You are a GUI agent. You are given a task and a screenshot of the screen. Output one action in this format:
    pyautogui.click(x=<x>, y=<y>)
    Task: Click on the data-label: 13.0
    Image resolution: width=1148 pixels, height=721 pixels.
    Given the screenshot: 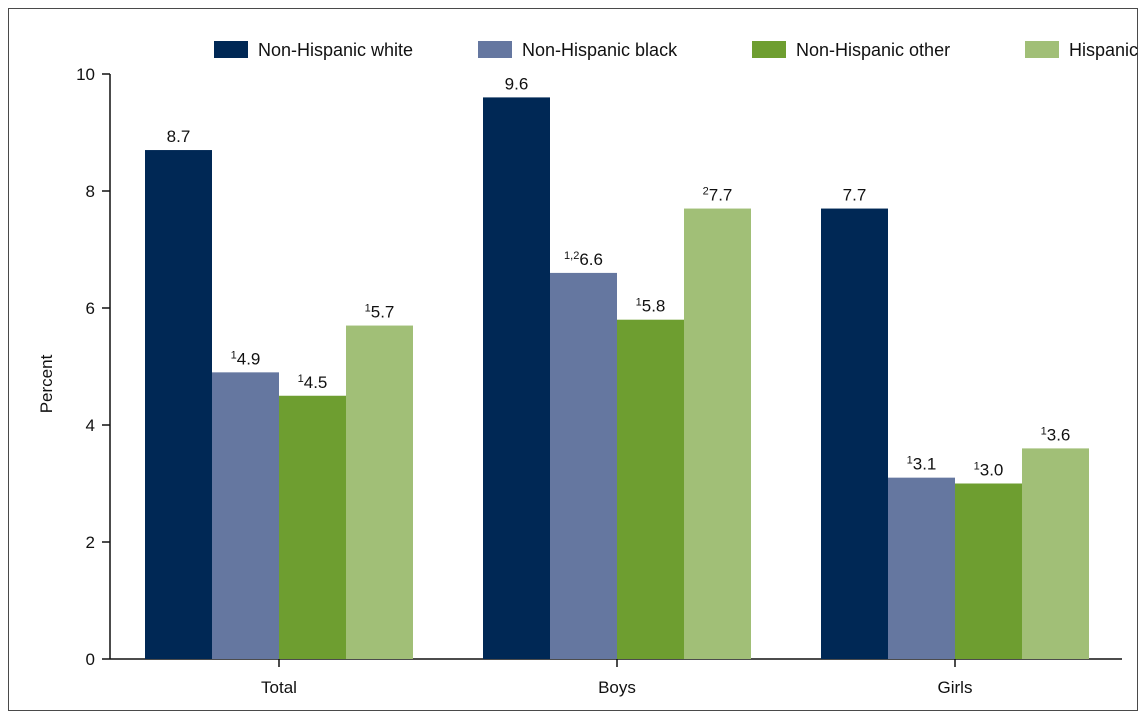 What is the action you would take?
    pyautogui.click(x=989, y=470)
    